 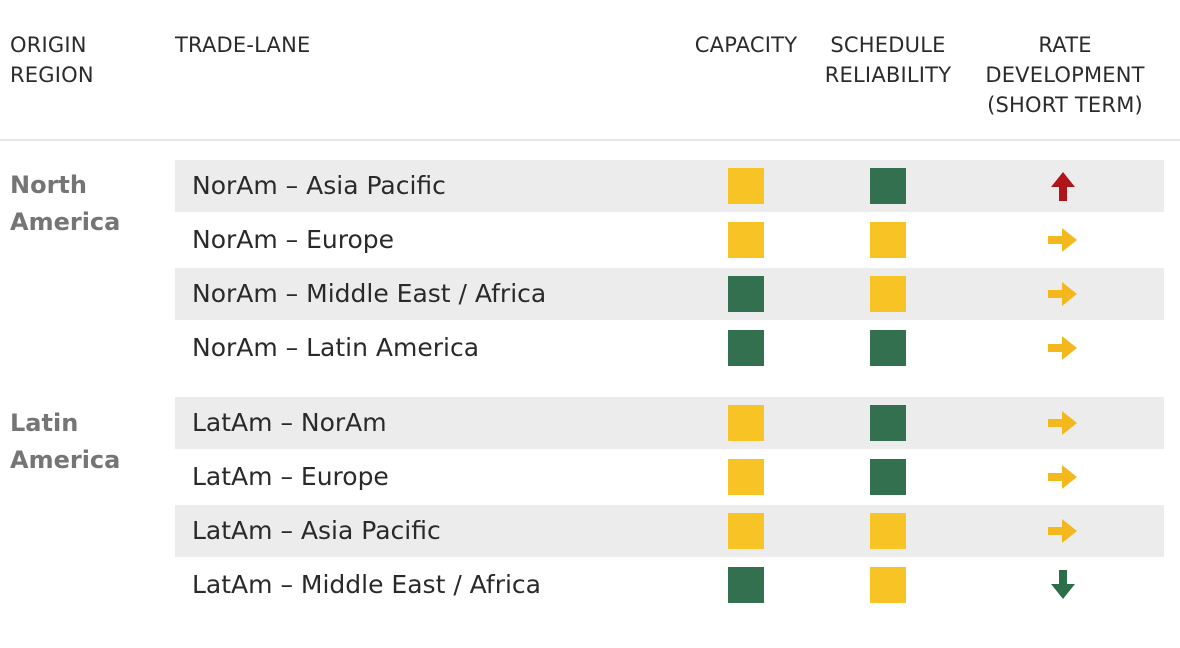 I want to click on header-rate-development: RATE DEVELOPMENT (SHORT TERM), so click(x=1065, y=75).